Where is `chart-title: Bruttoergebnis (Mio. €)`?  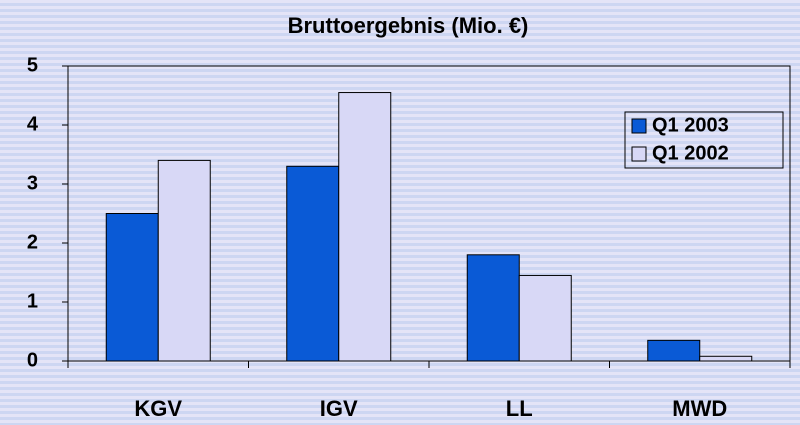 chart-title: Bruttoergebnis (Mio. €) is located at coordinates (408, 25).